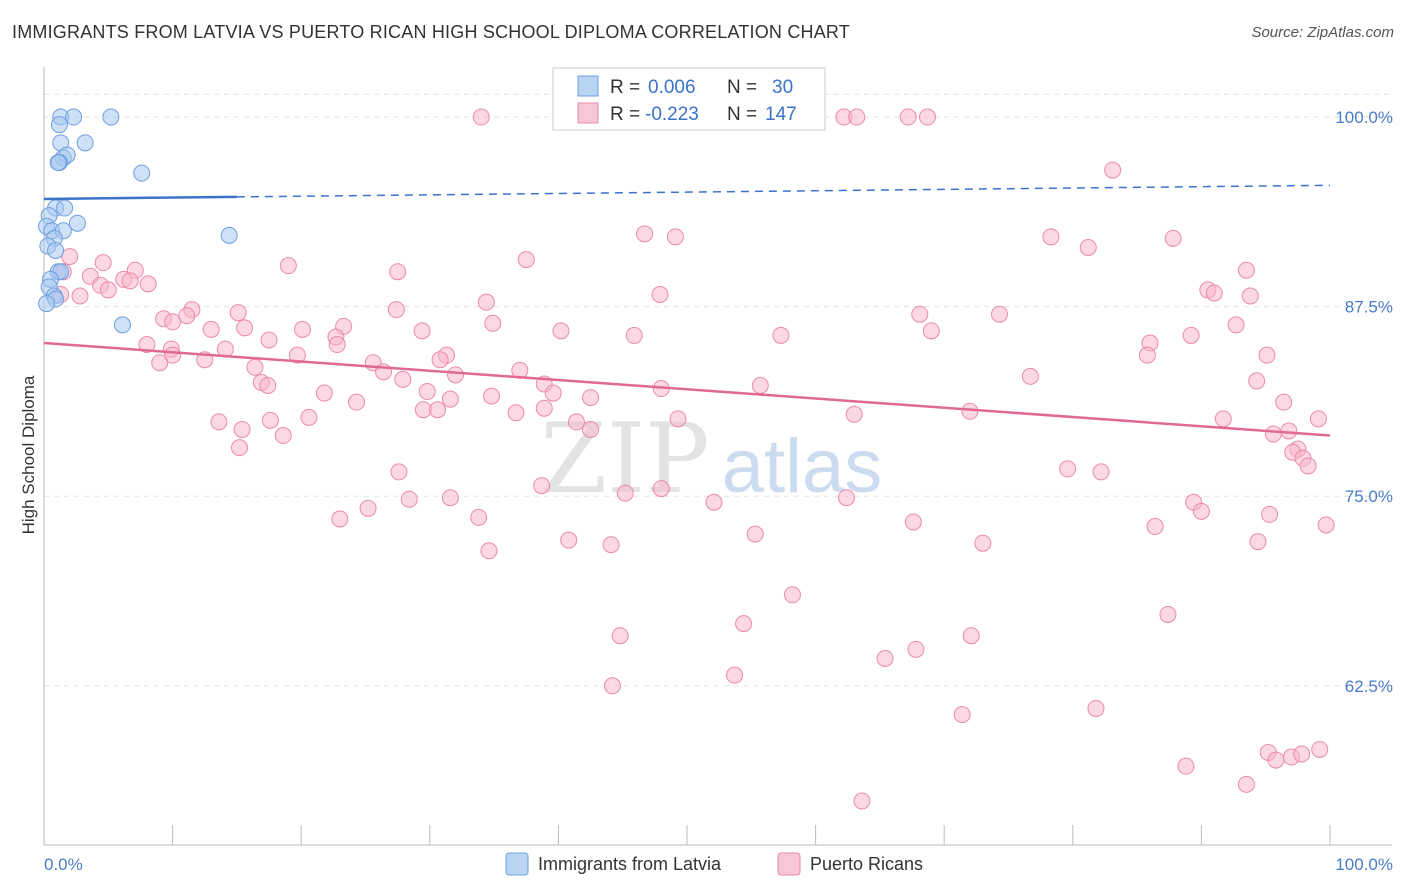 The height and width of the screenshot is (892, 1406). What do you see at coordinates (783, 191) in the screenshot?
I see `trend-latvia-dashed` at bounding box center [783, 191].